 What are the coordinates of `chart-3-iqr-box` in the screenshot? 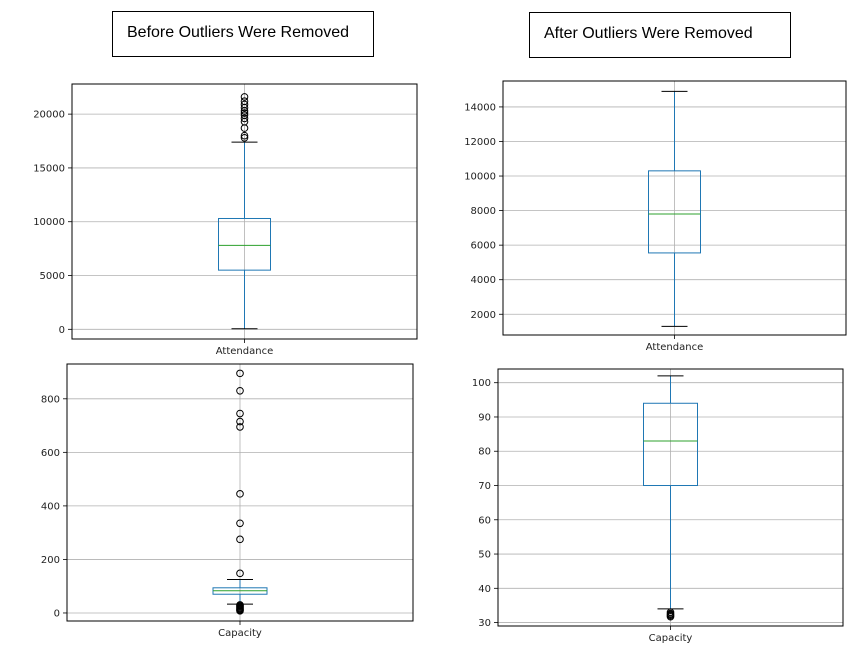 It's located at (674, 212).